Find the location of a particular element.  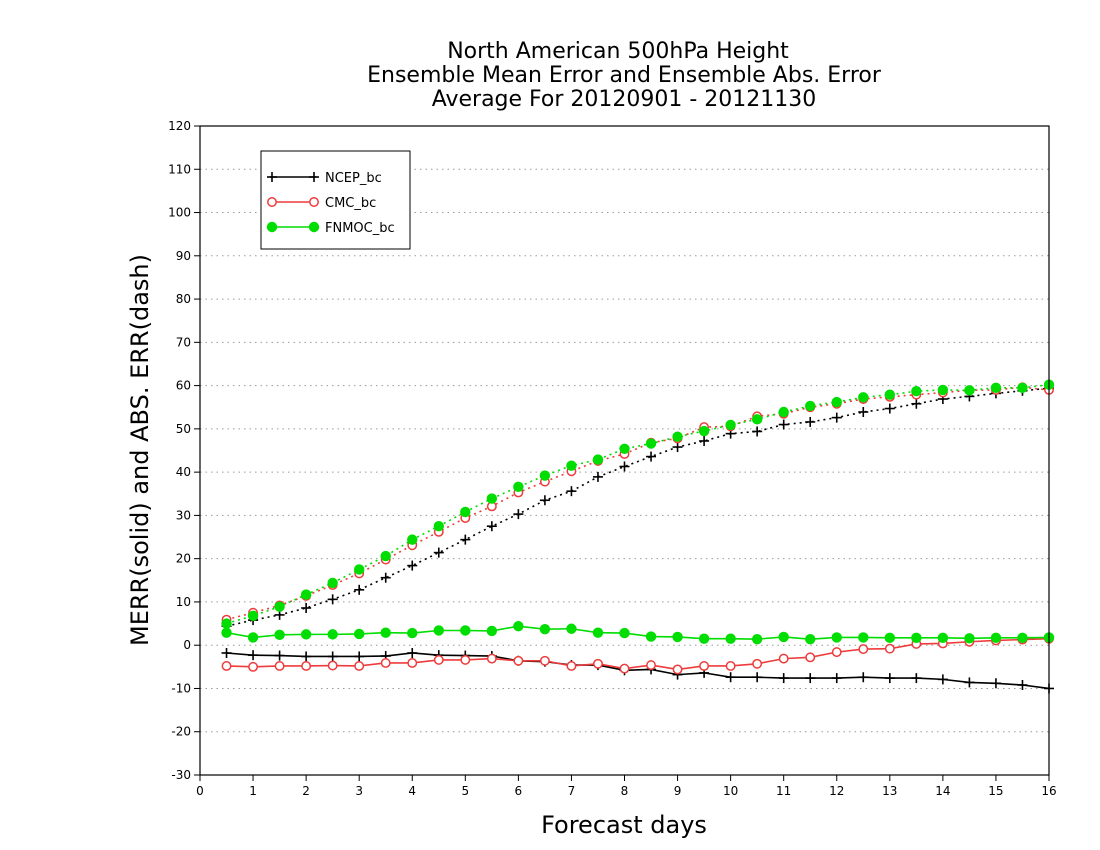

y-tick-label: 100 is located at coordinates (179, 213).